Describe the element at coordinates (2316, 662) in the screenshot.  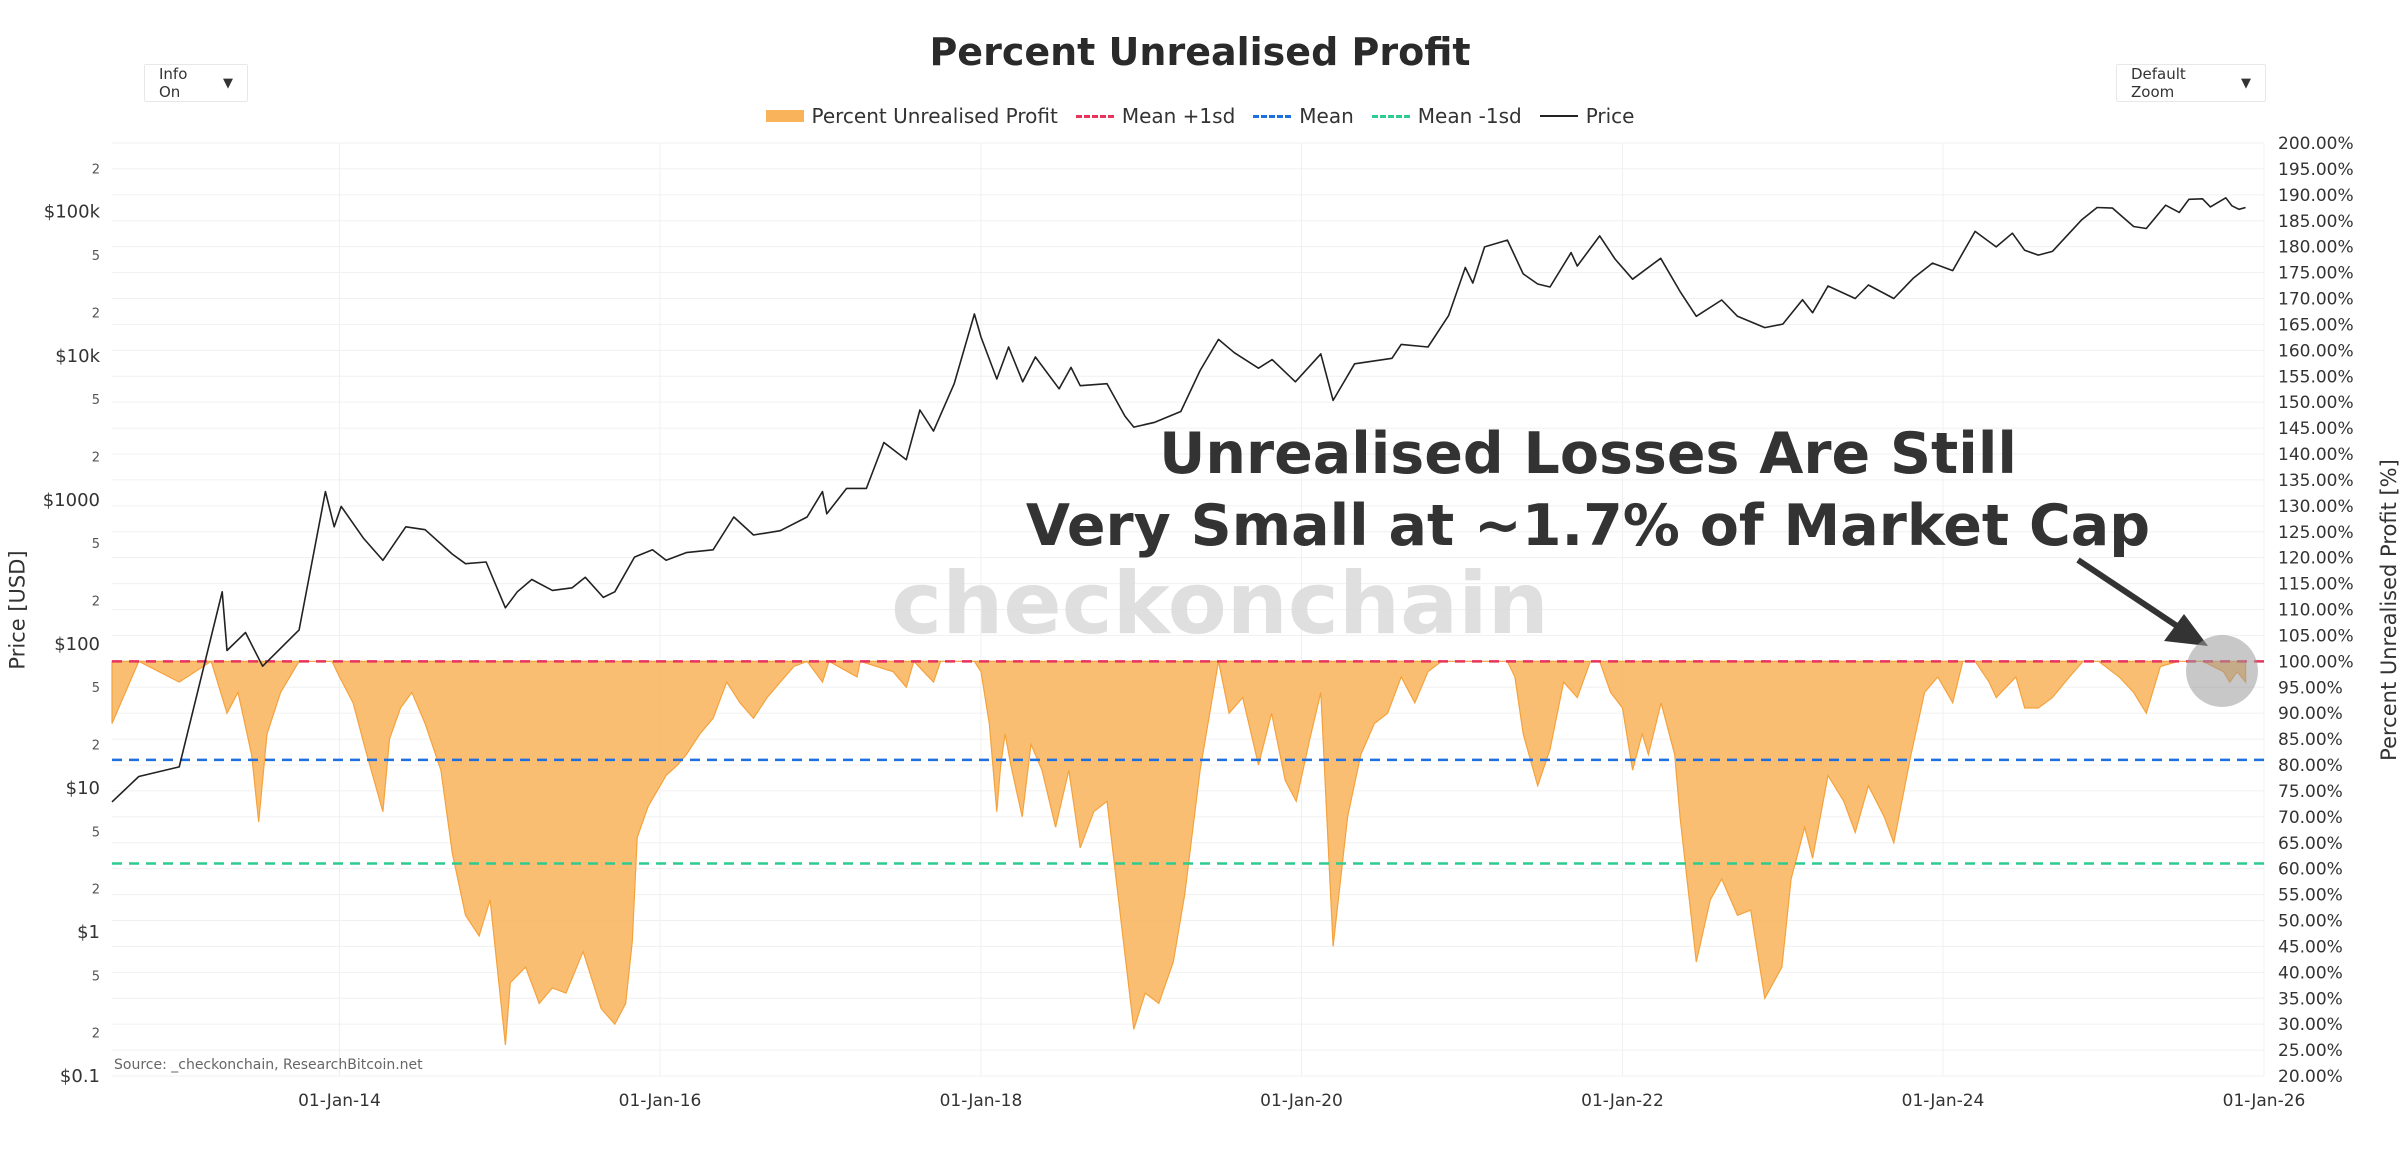
I see `y-right-tick-label: 100.00%` at that location.